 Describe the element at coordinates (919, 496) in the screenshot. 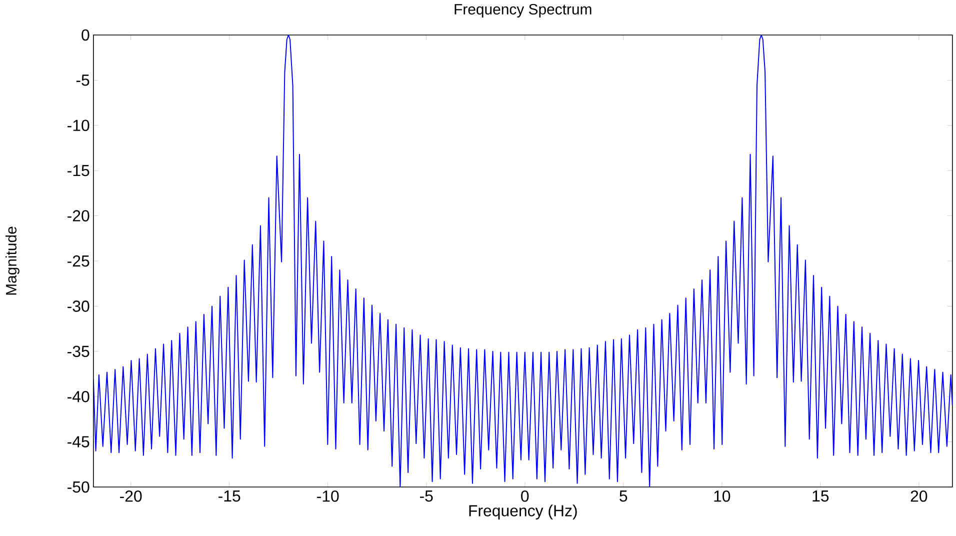

I see `x-tick-label: 20` at that location.